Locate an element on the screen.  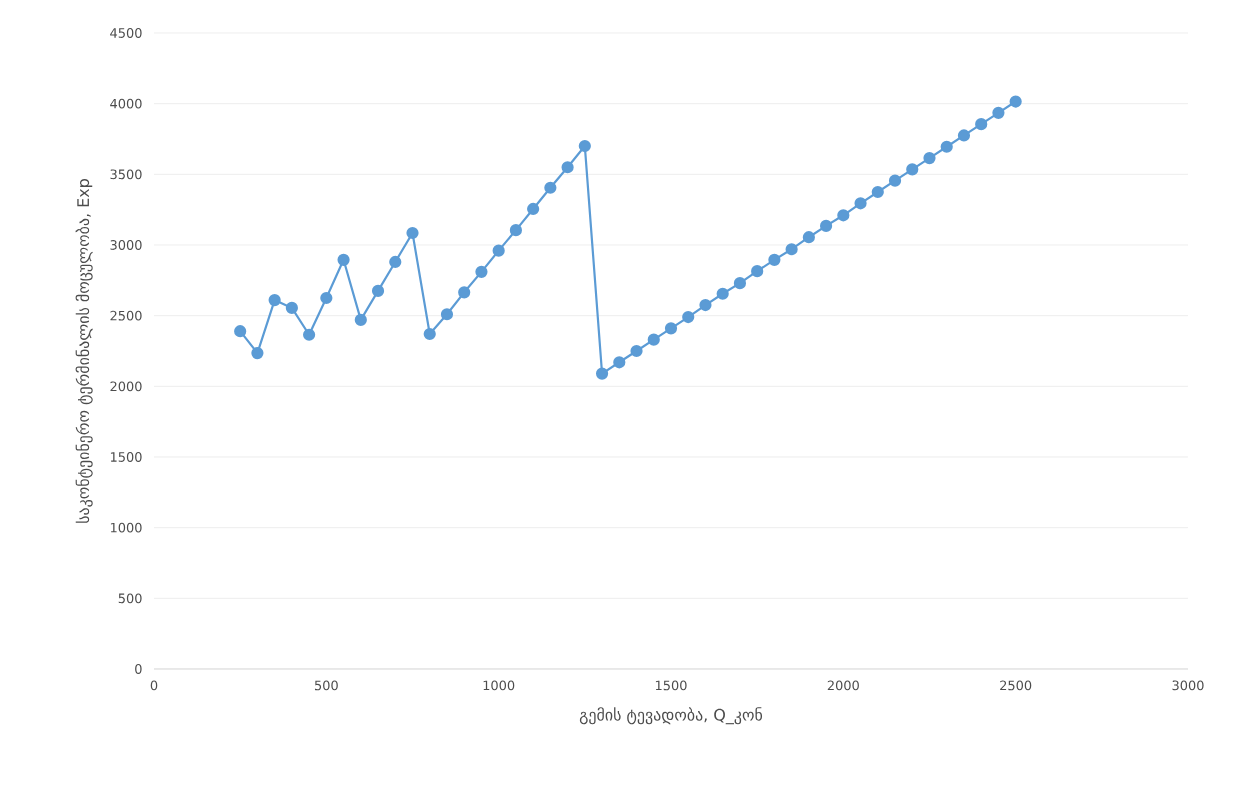
y-tick-label: 0 is located at coordinates (138, 669).